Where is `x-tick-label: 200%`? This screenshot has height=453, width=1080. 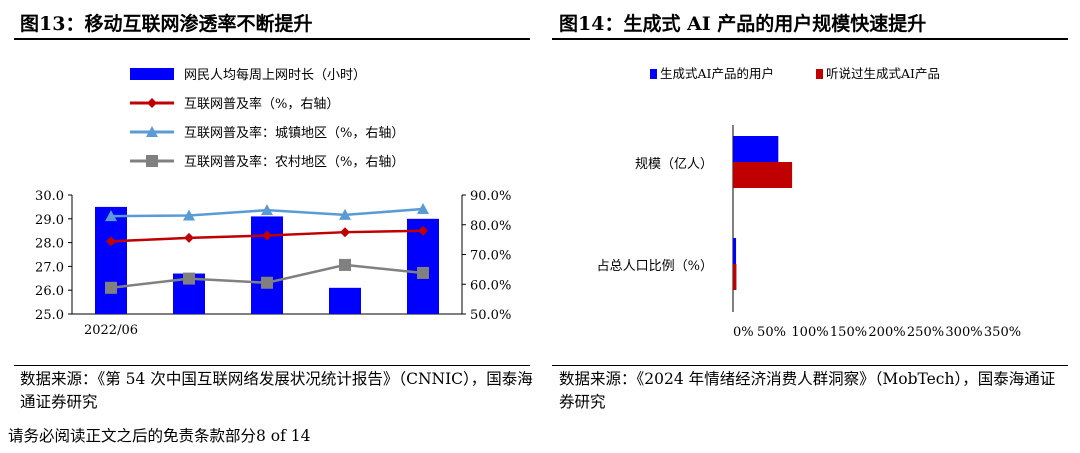 x-tick-label: 200% is located at coordinates (886, 332).